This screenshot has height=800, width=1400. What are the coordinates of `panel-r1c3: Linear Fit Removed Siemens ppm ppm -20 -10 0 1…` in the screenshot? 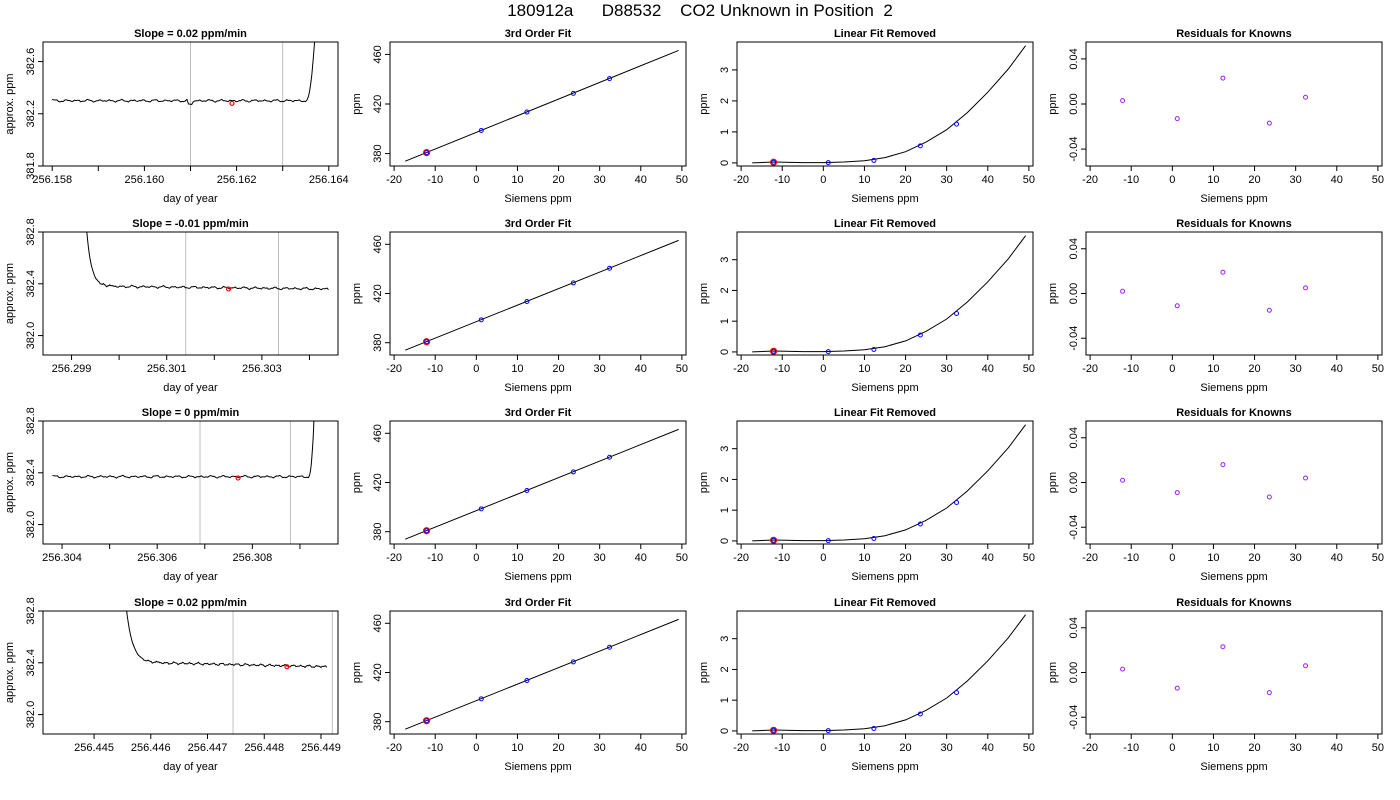 It's located at (866, 116).